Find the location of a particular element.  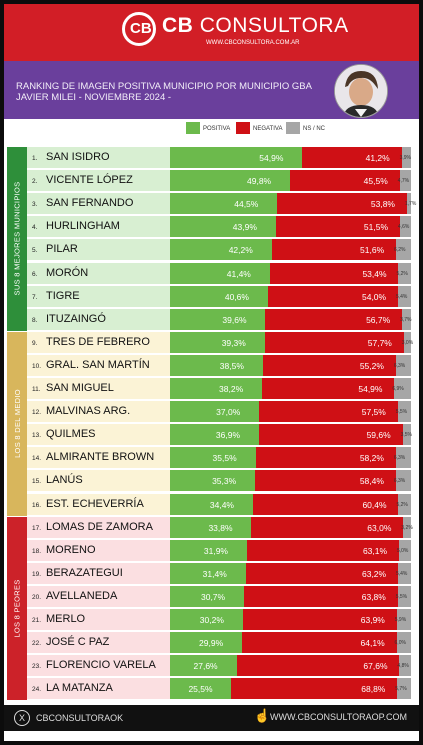

rank-number: 9. is located at coordinates (35, 343).